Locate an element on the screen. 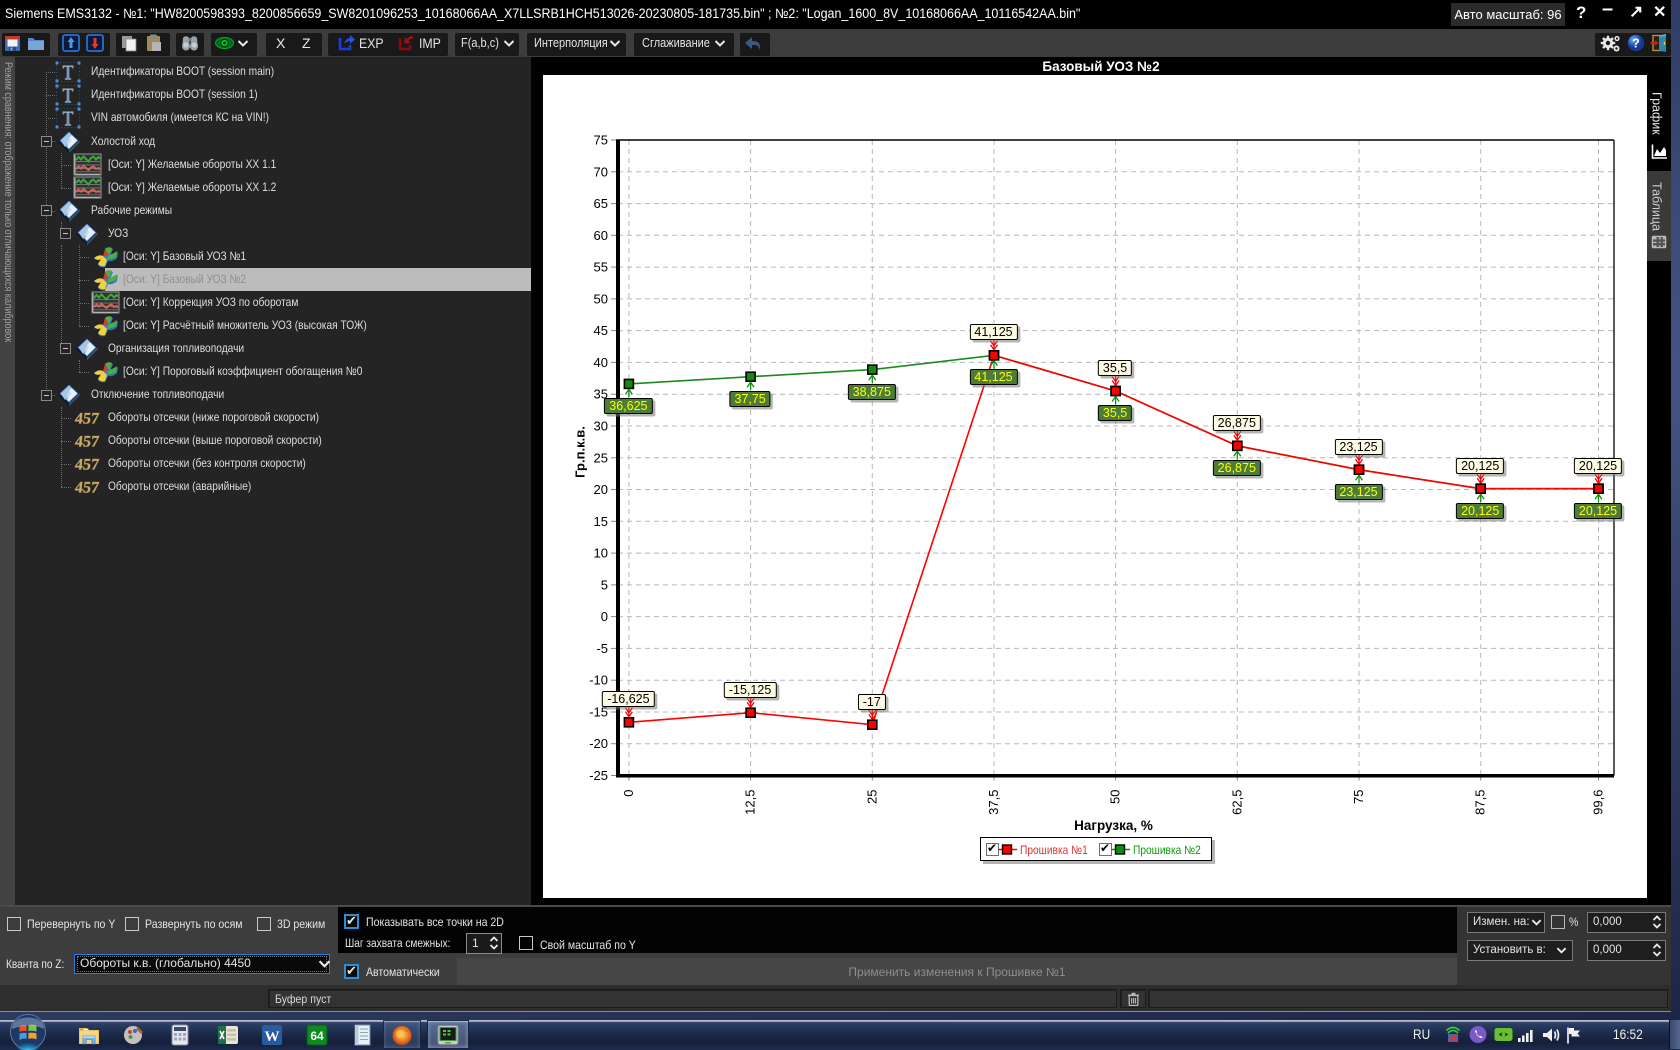 The image size is (1680, 1050). svg-text: 30 is located at coordinates (600, 426).